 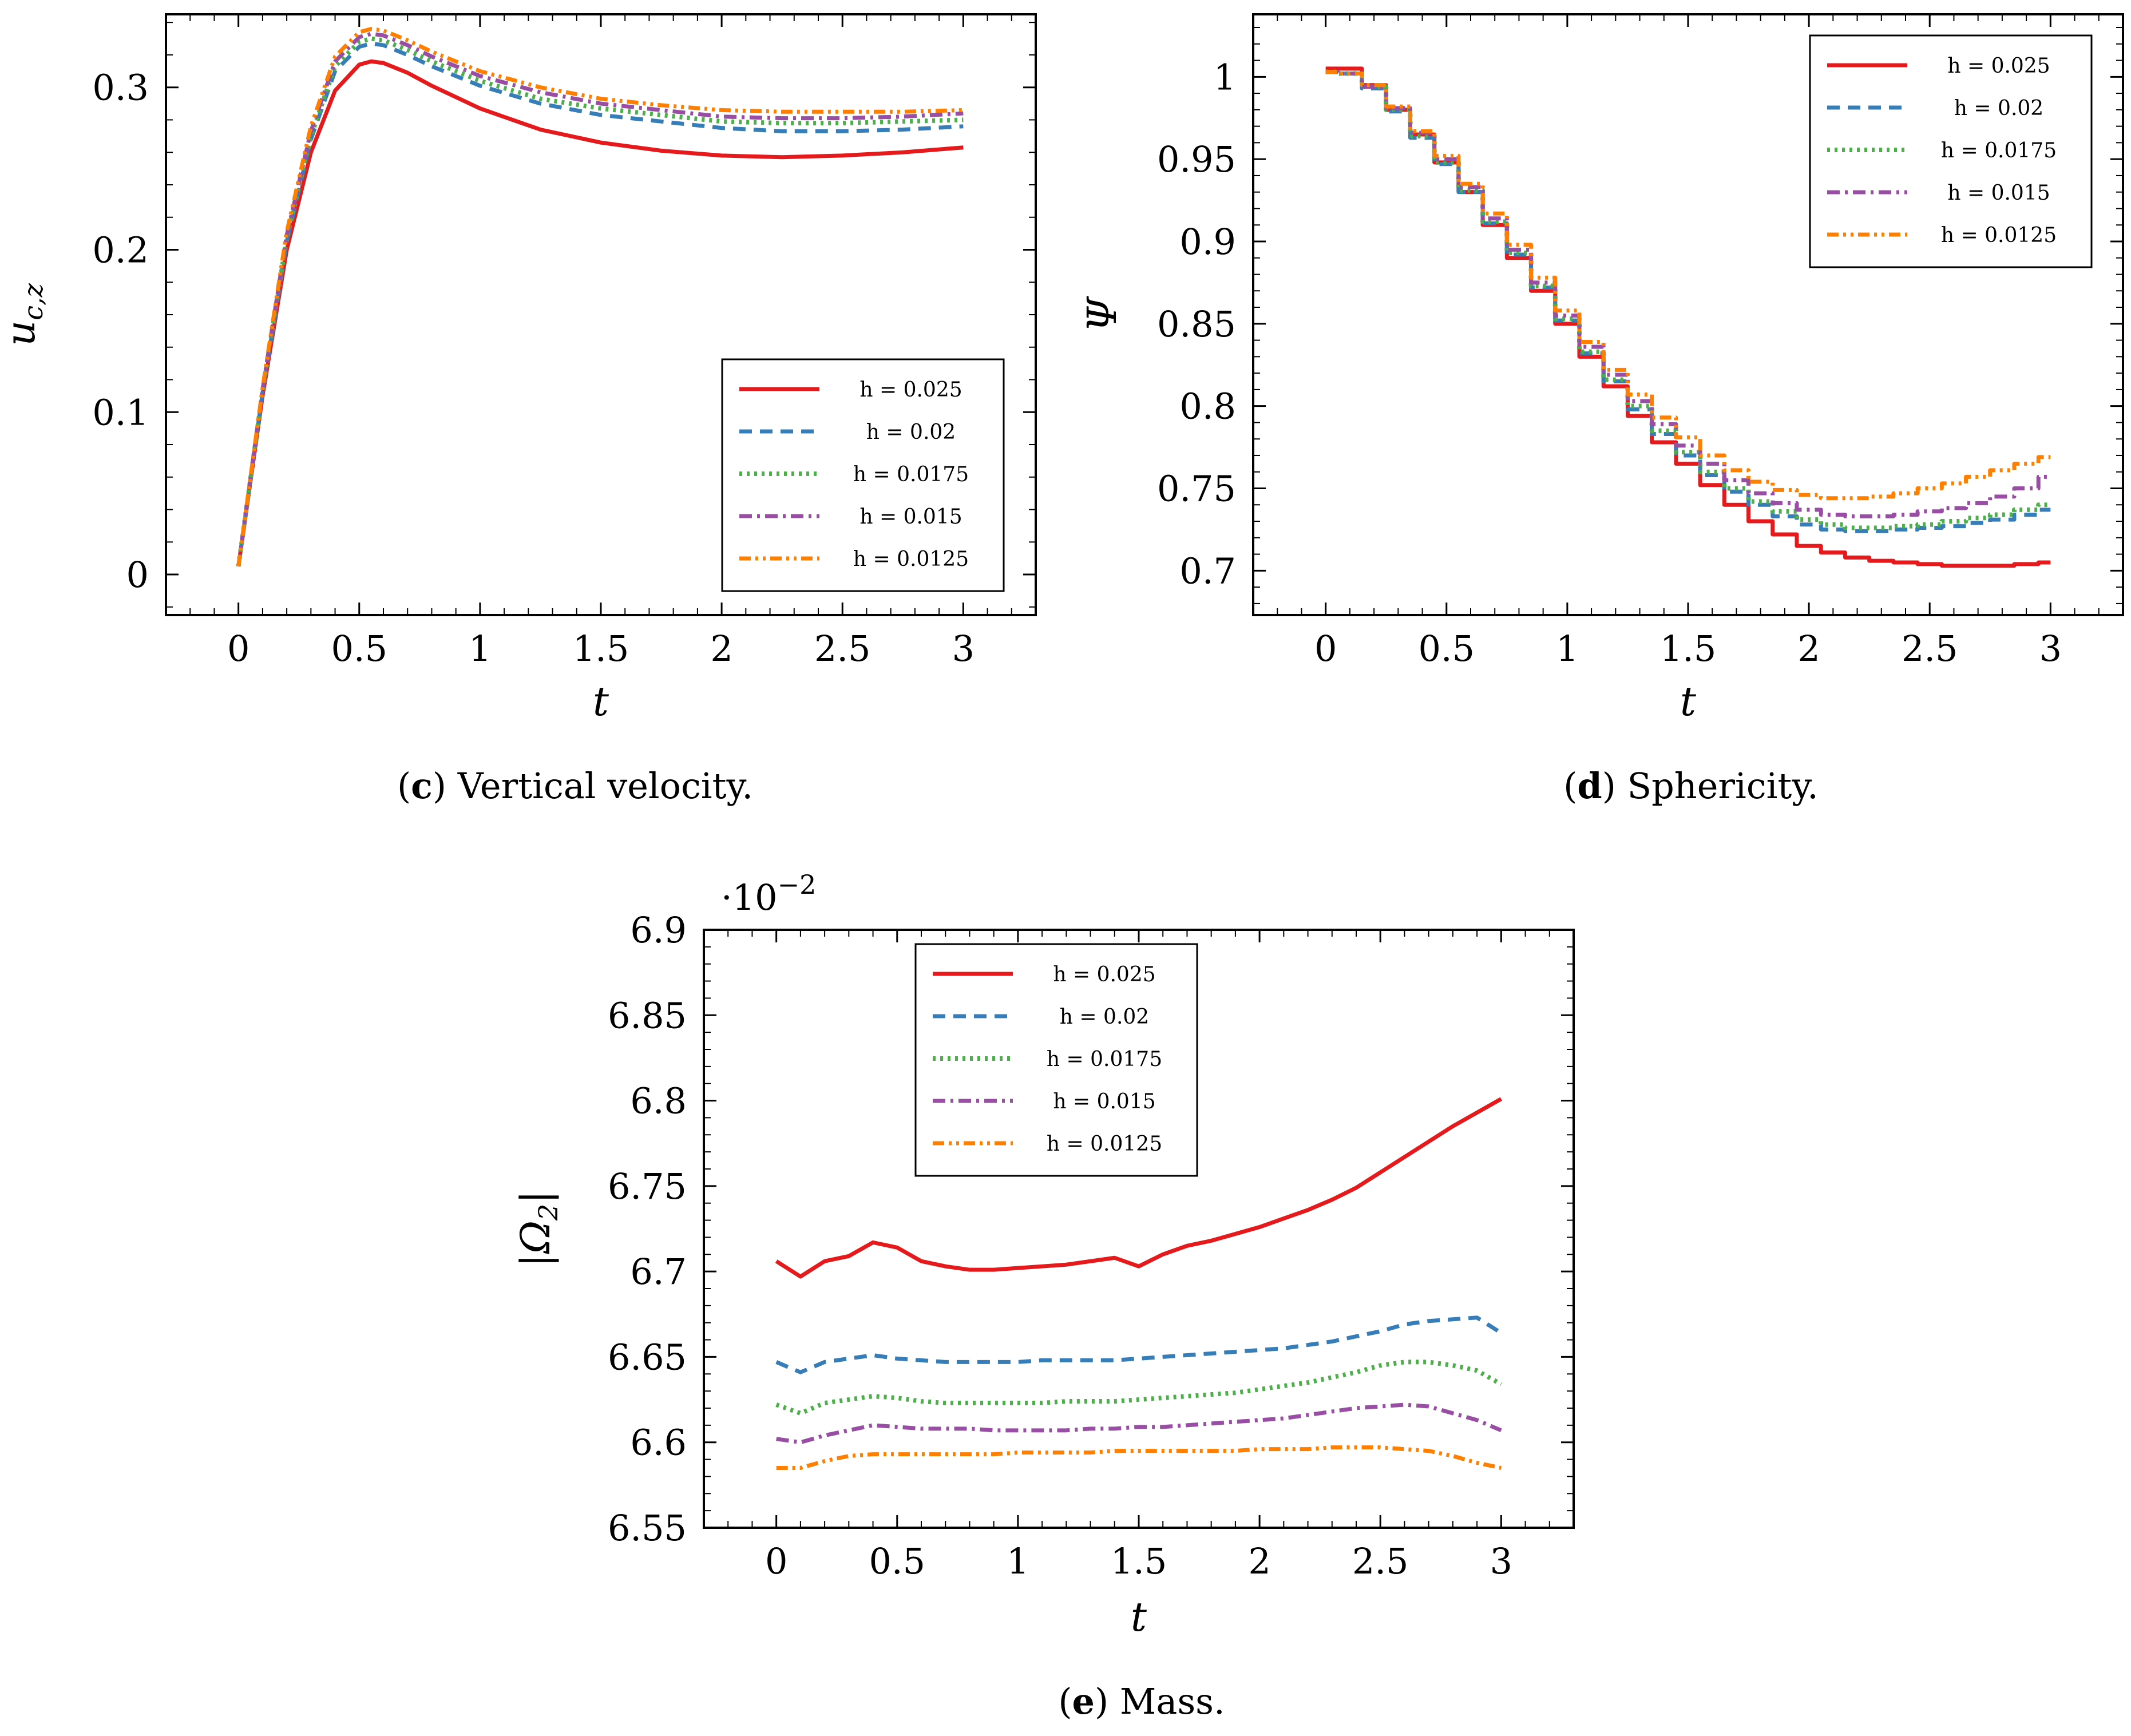 I want to click on y-tick-label: 0.7, so click(x=1207, y=571).